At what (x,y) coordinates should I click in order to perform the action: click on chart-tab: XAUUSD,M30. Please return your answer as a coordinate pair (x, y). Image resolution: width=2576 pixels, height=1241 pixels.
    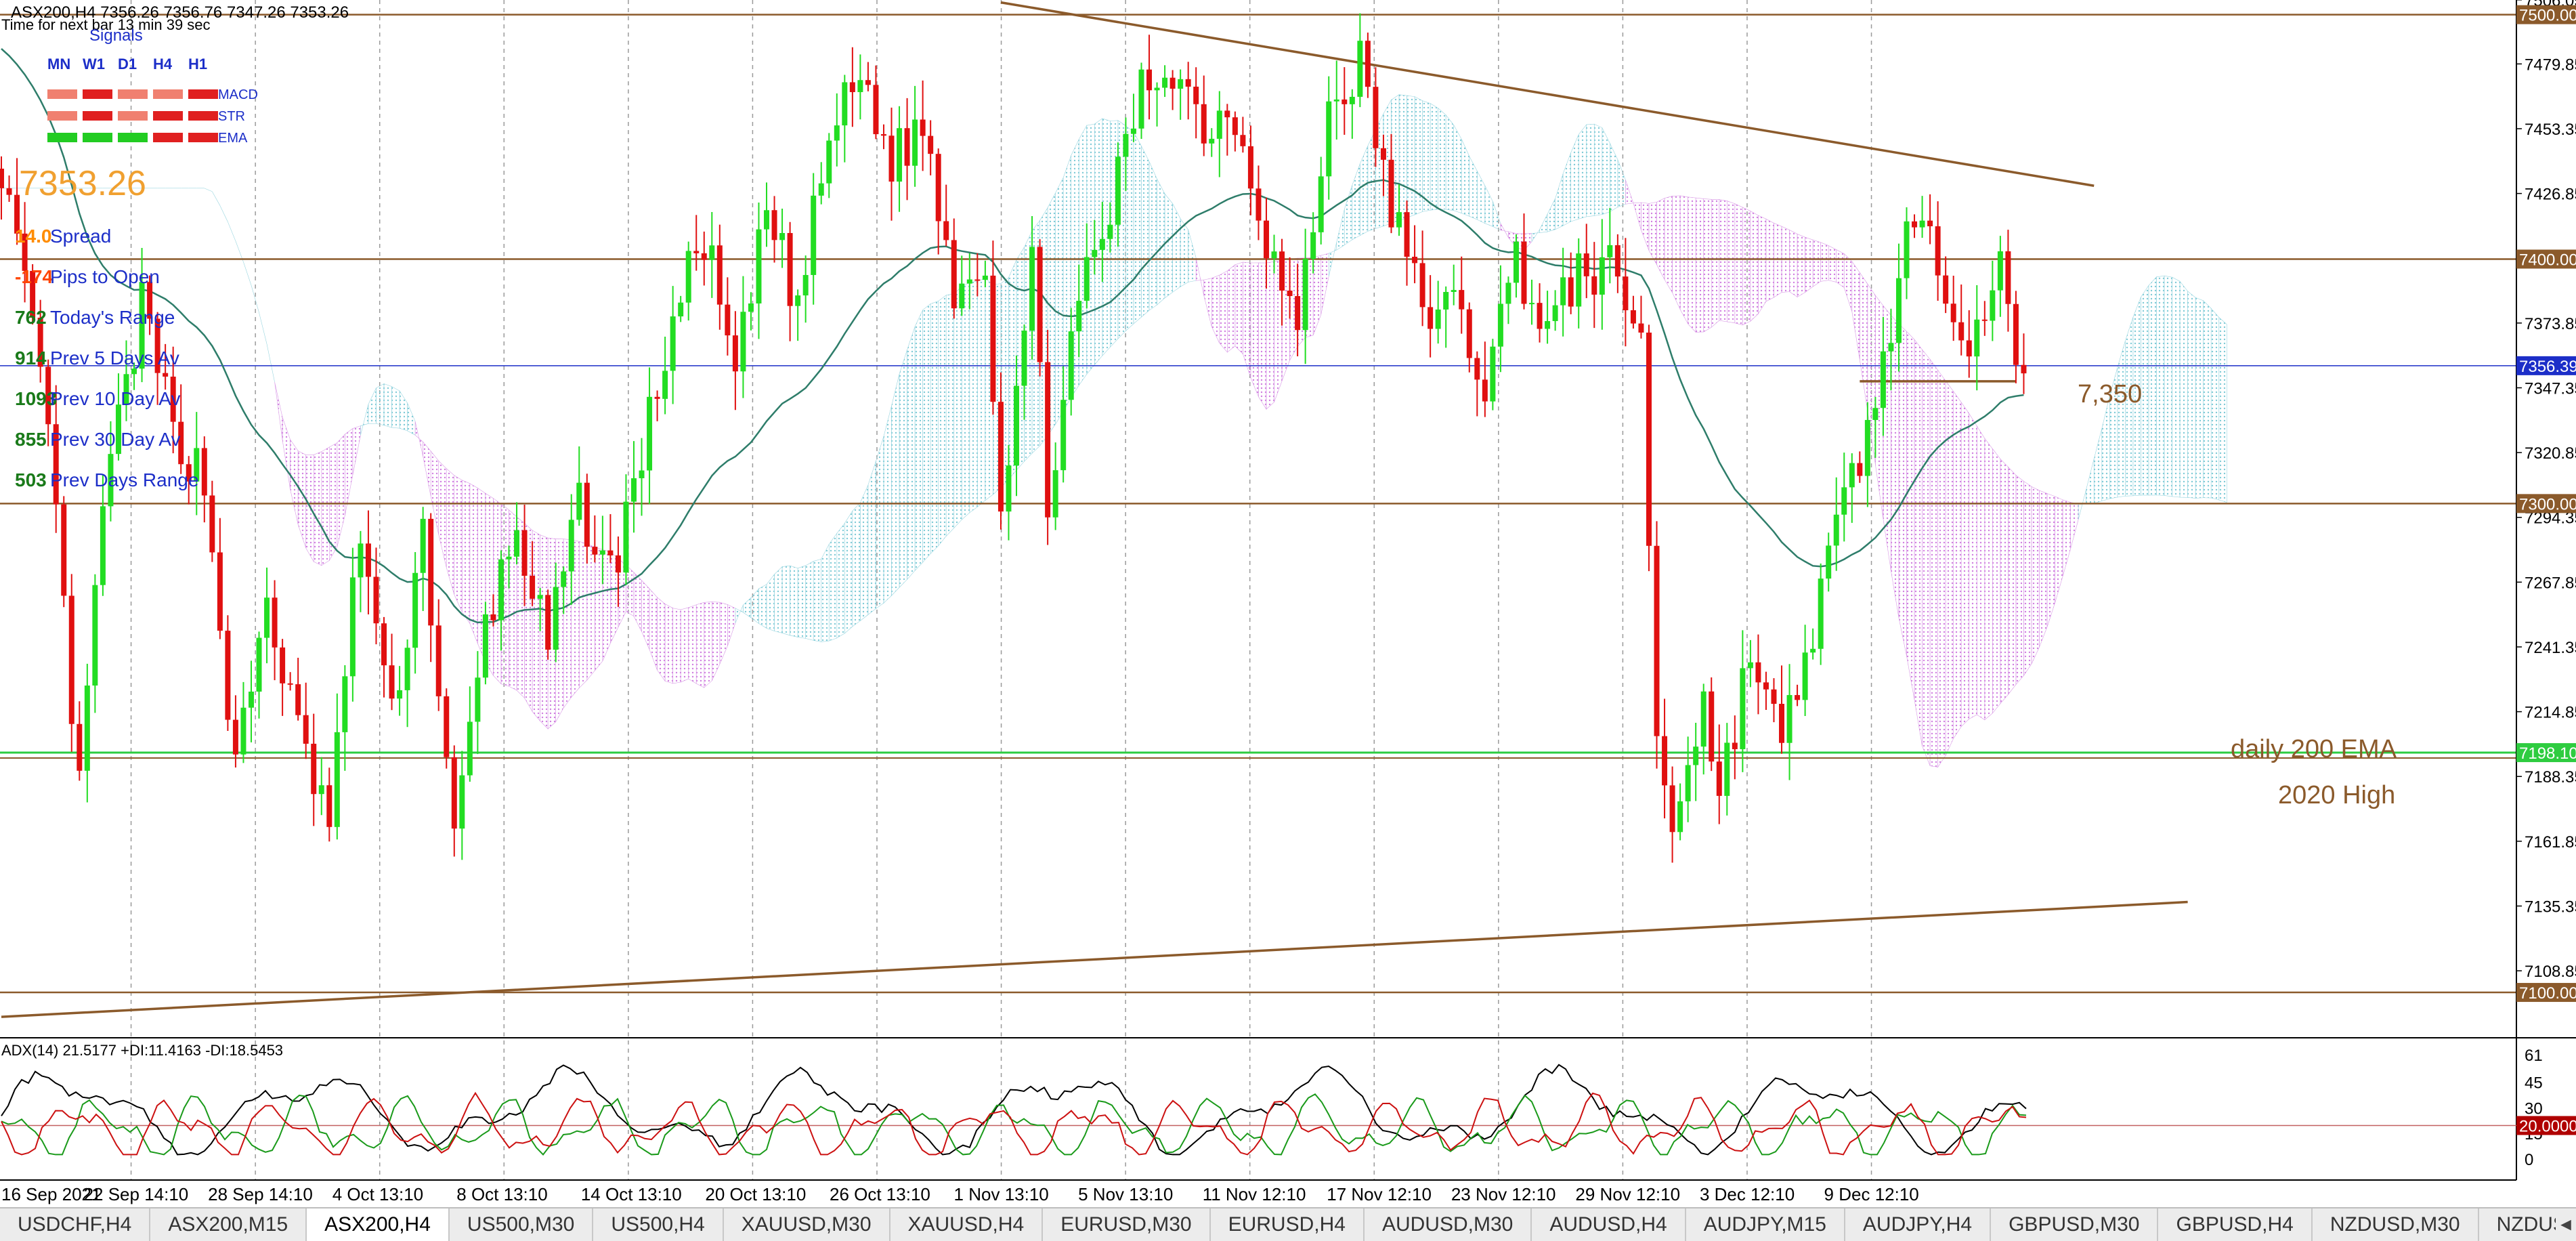
    Looking at the image, I should click on (807, 1224).